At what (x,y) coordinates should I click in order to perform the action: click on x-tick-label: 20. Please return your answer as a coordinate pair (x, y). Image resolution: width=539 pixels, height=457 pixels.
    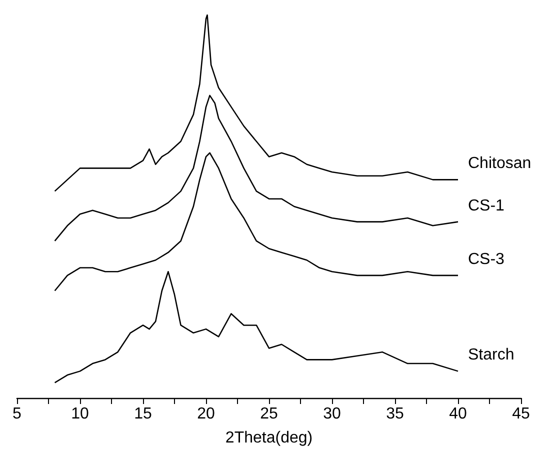
    Looking at the image, I should click on (206, 414).